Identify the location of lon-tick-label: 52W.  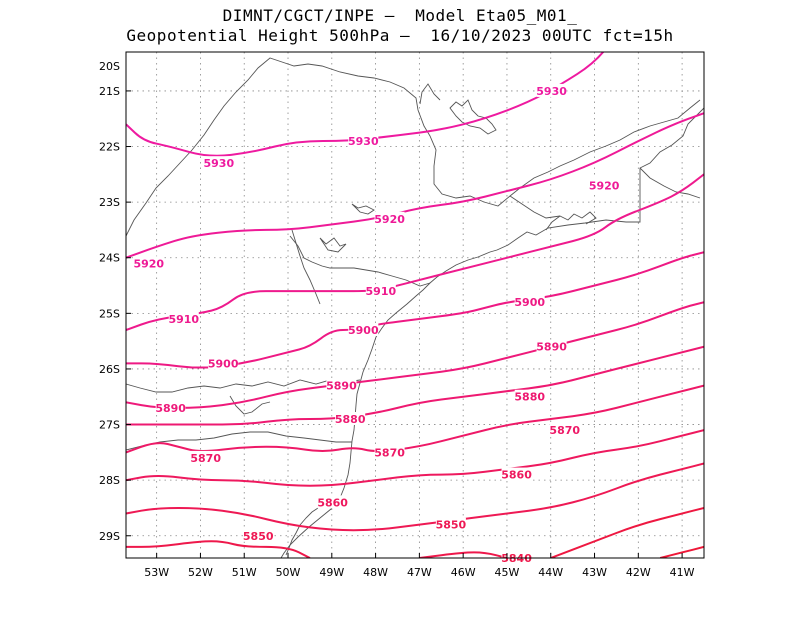
(200, 572).